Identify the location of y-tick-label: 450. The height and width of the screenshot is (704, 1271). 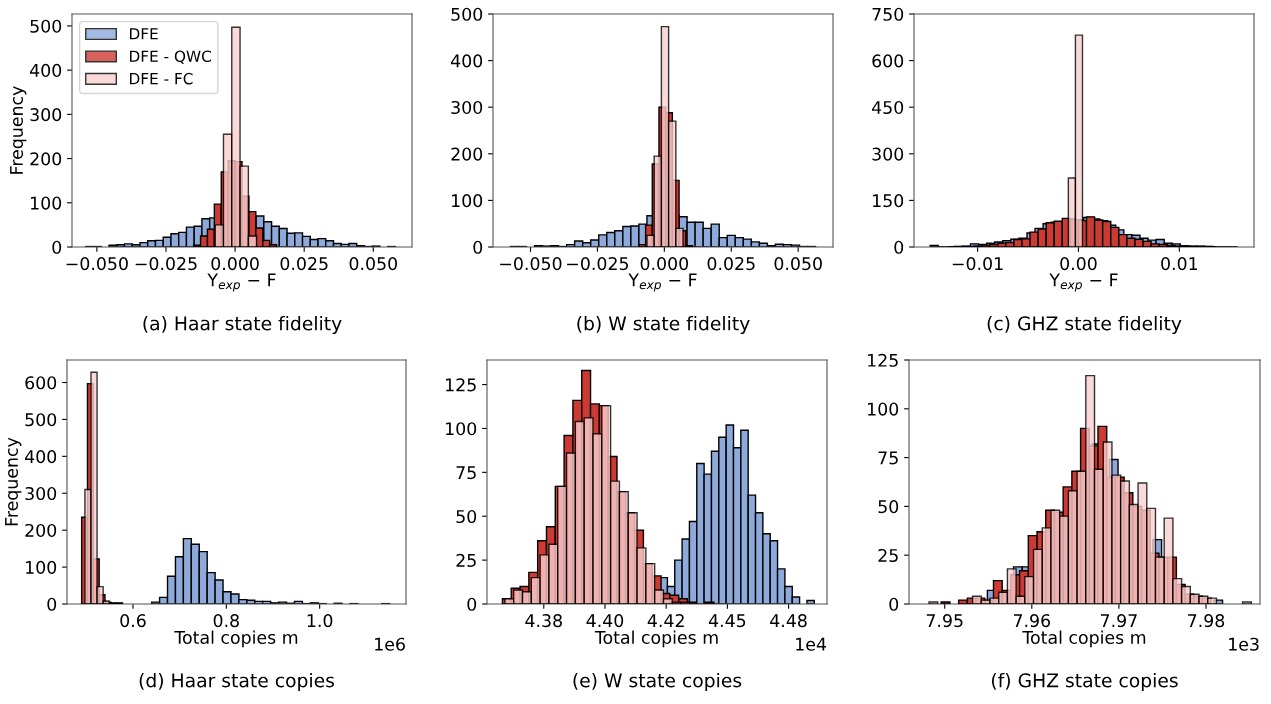
(887, 107).